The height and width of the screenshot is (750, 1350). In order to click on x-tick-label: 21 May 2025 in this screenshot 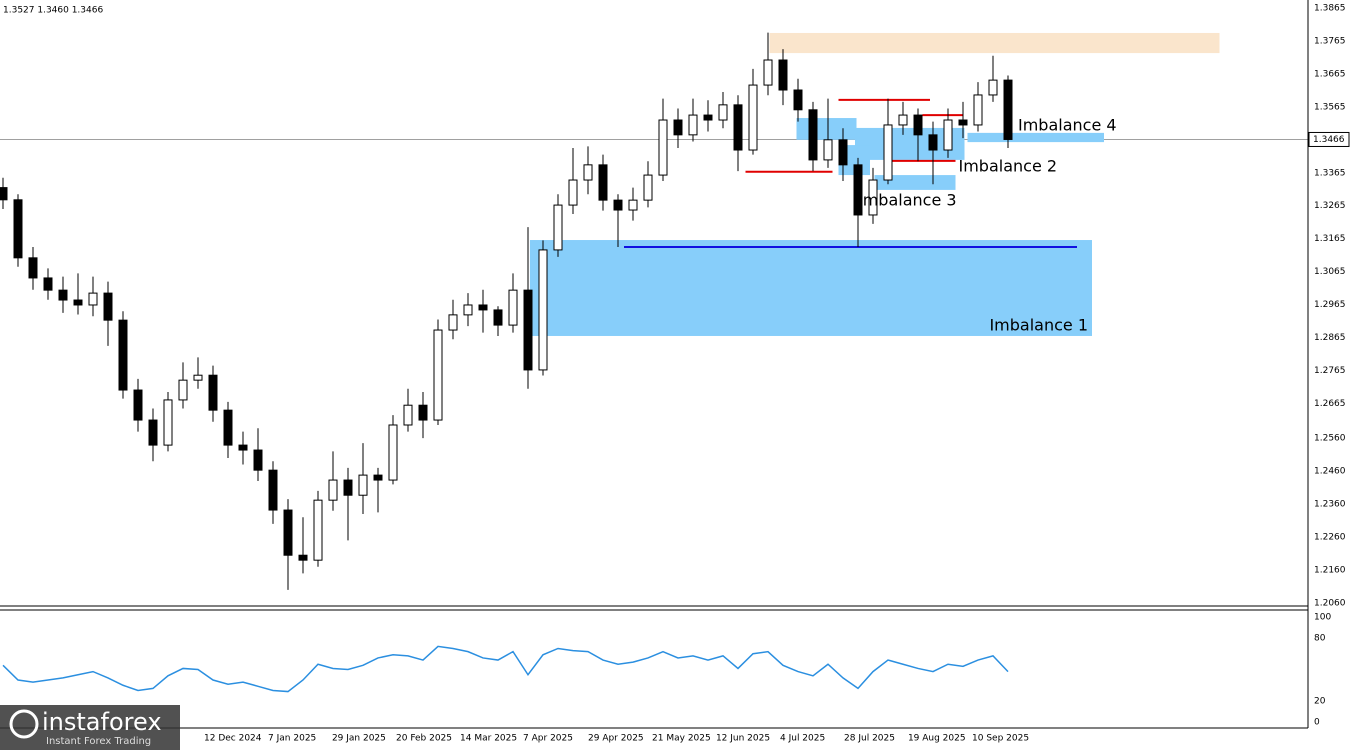, I will do `click(681, 739)`.